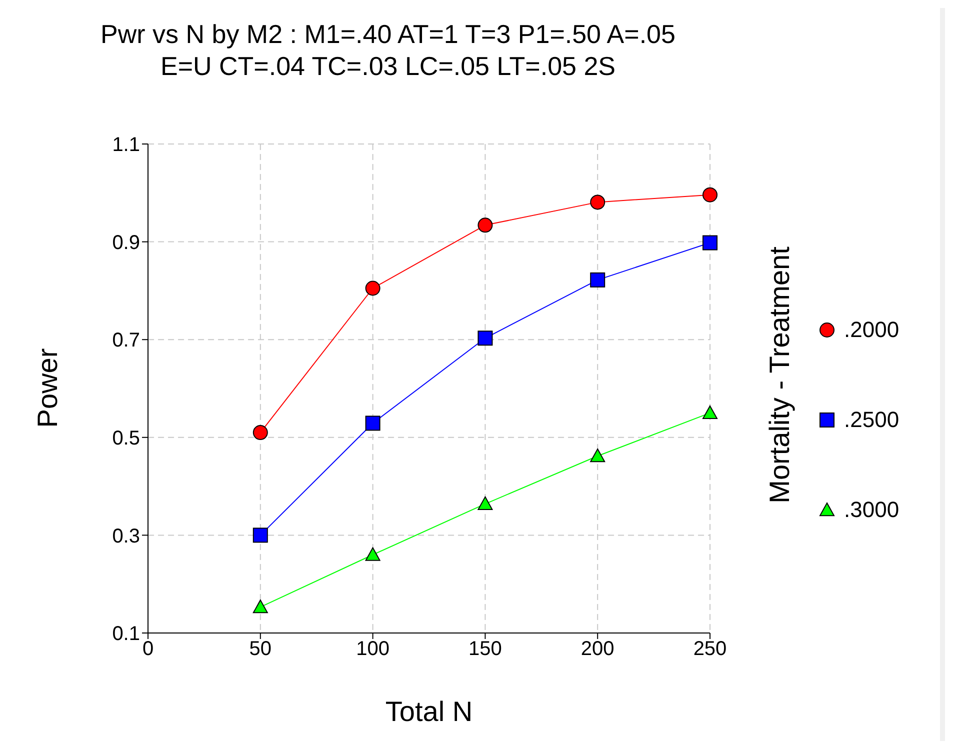 The height and width of the screenshot is (749, 953). I want to click on legend-title: Mortality - Treatment, so click(780, 375).